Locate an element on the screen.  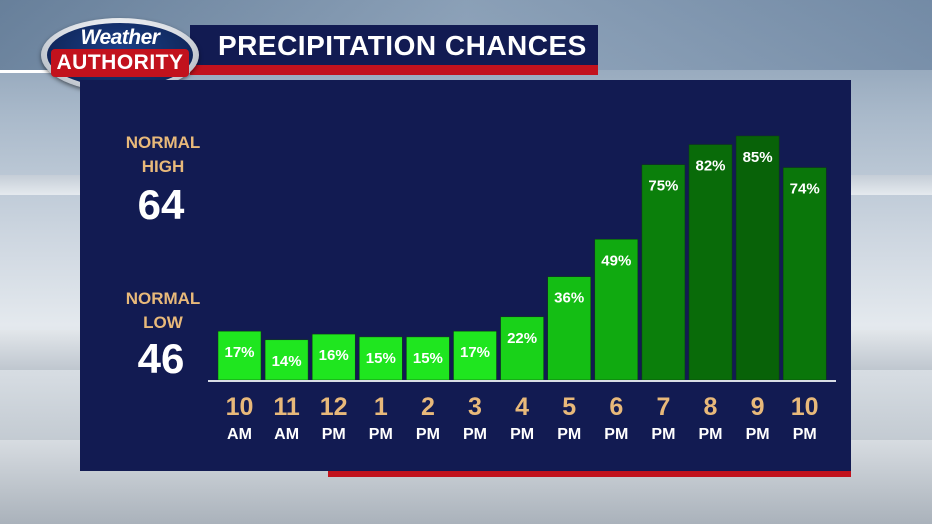
normal-low-label-line2: LOW is located at coordinates (163, 322).